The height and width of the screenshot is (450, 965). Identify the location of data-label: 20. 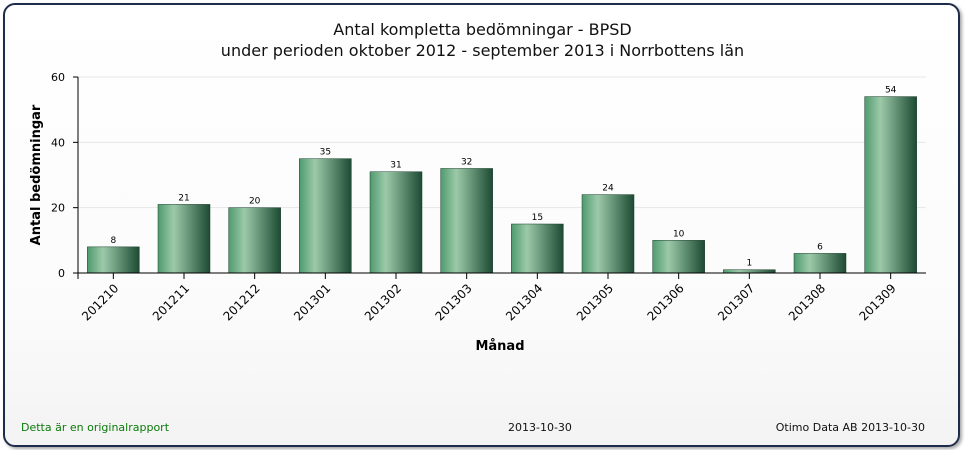
(255, 202).